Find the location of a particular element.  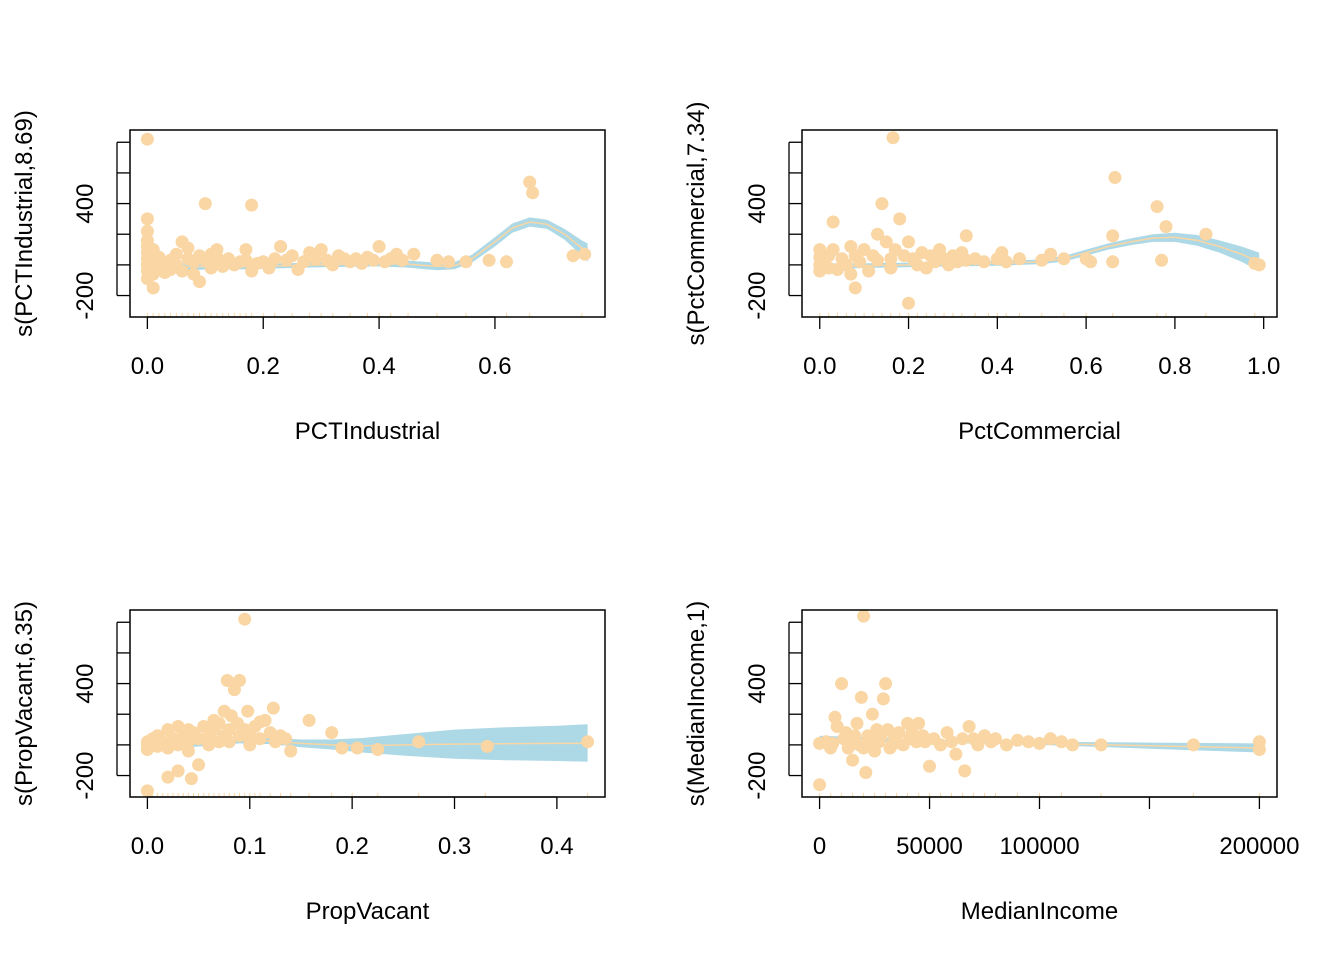

y-axis-title: s(PropVacant,6.35) is located at coordinates (24, 703).